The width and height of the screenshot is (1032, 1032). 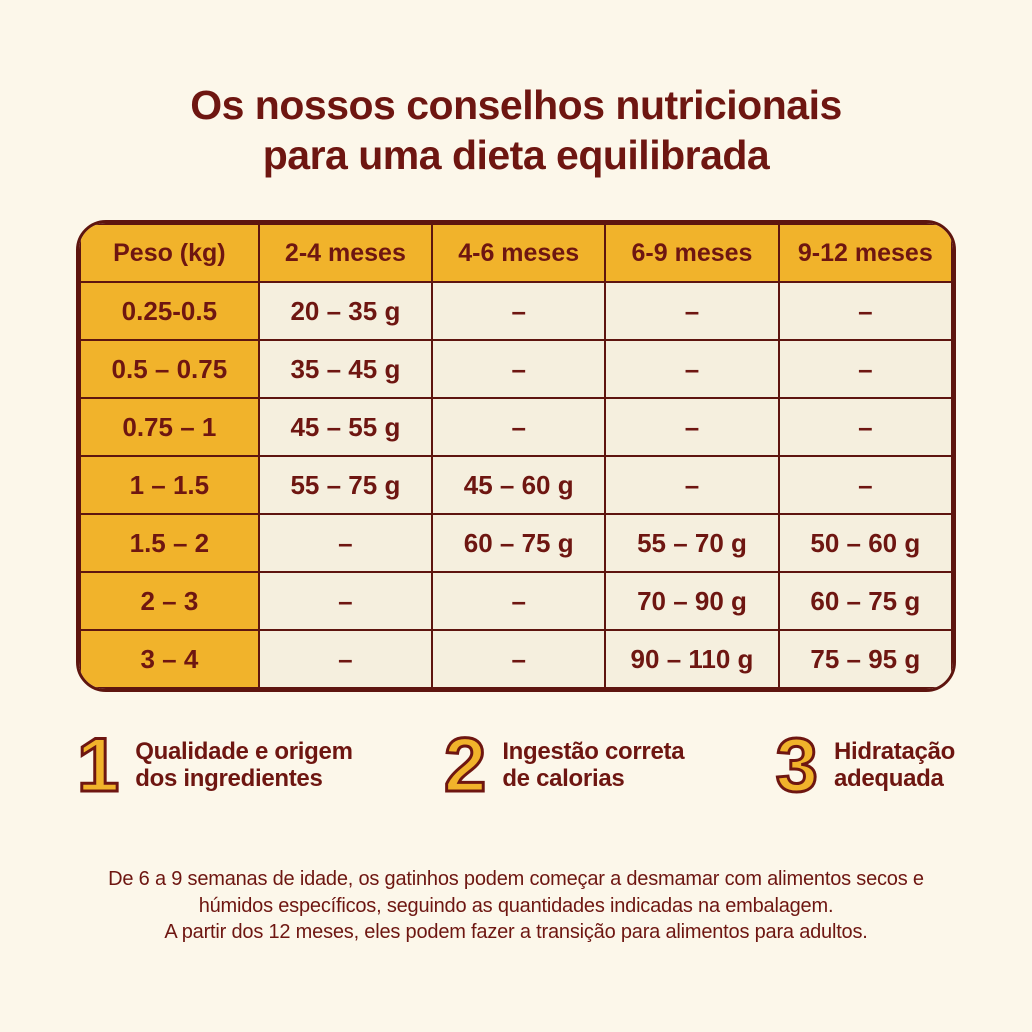 What do you see at coordinates (465, 766) in the screenshot?
I see `tip-2-number: 2` at bounding box center [465, 766].